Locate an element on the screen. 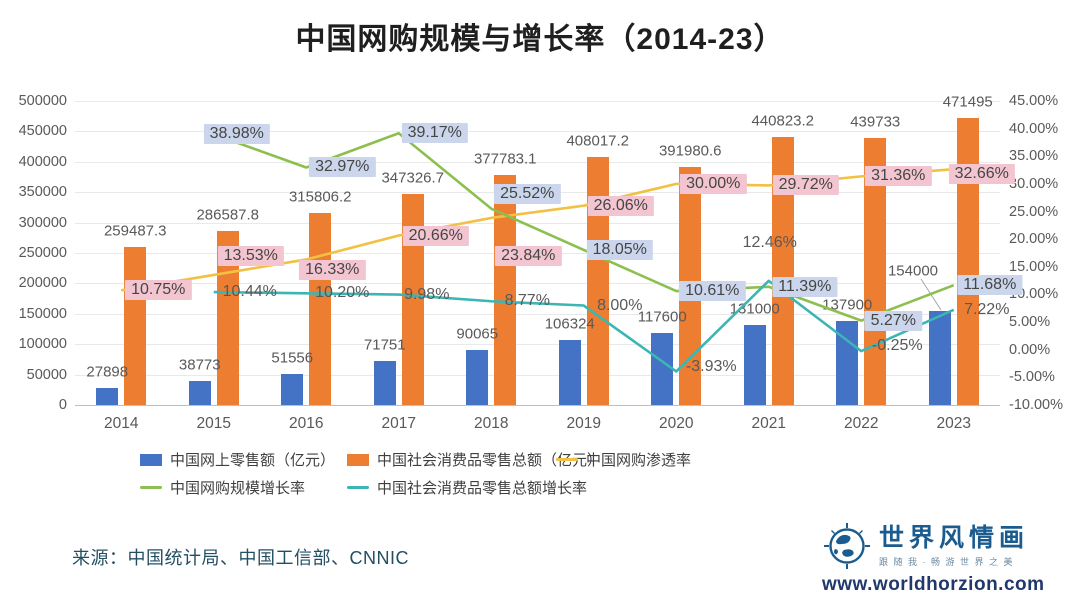 The image size is (1080, 608). y-axis-right-tick-label: 25.00% is located at coordinates (1034, 211).